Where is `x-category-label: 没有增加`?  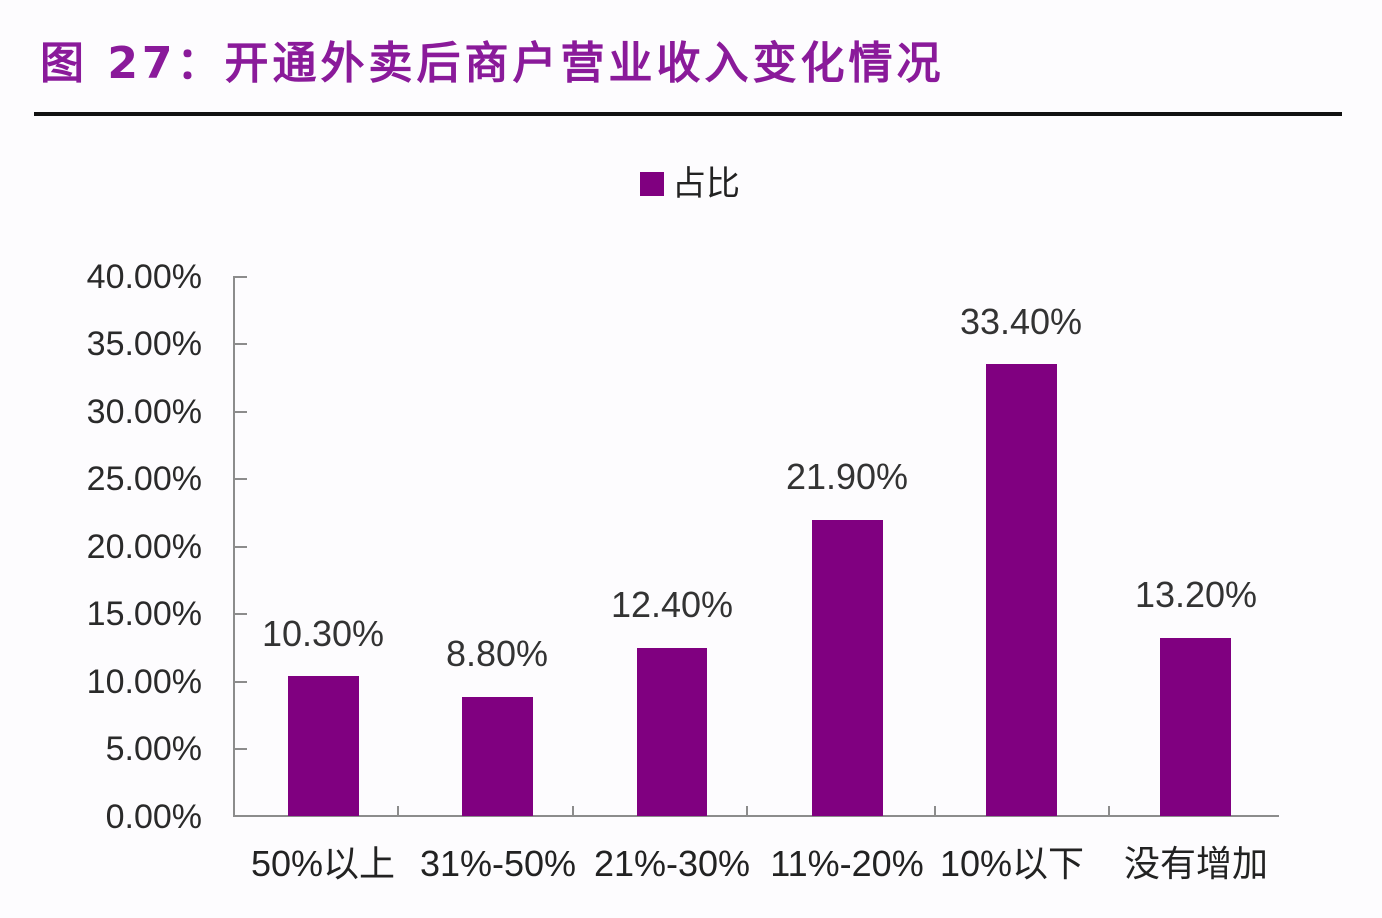 x-category-label: 没有增加 is located at coordinates (1195, 863).